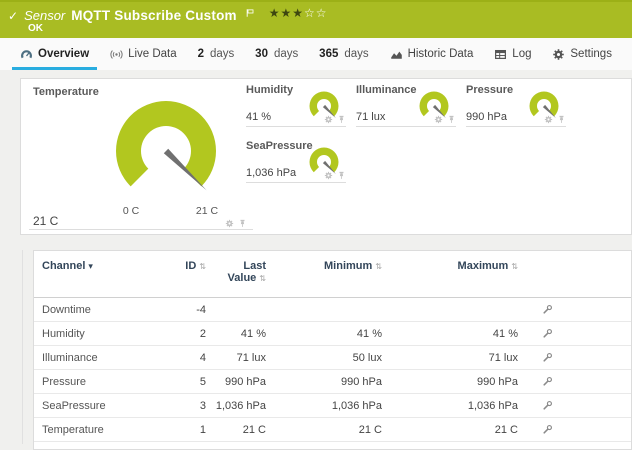 The image size is (632, 450). I want to click on minimum-value: 41 %, so click(369, 333).